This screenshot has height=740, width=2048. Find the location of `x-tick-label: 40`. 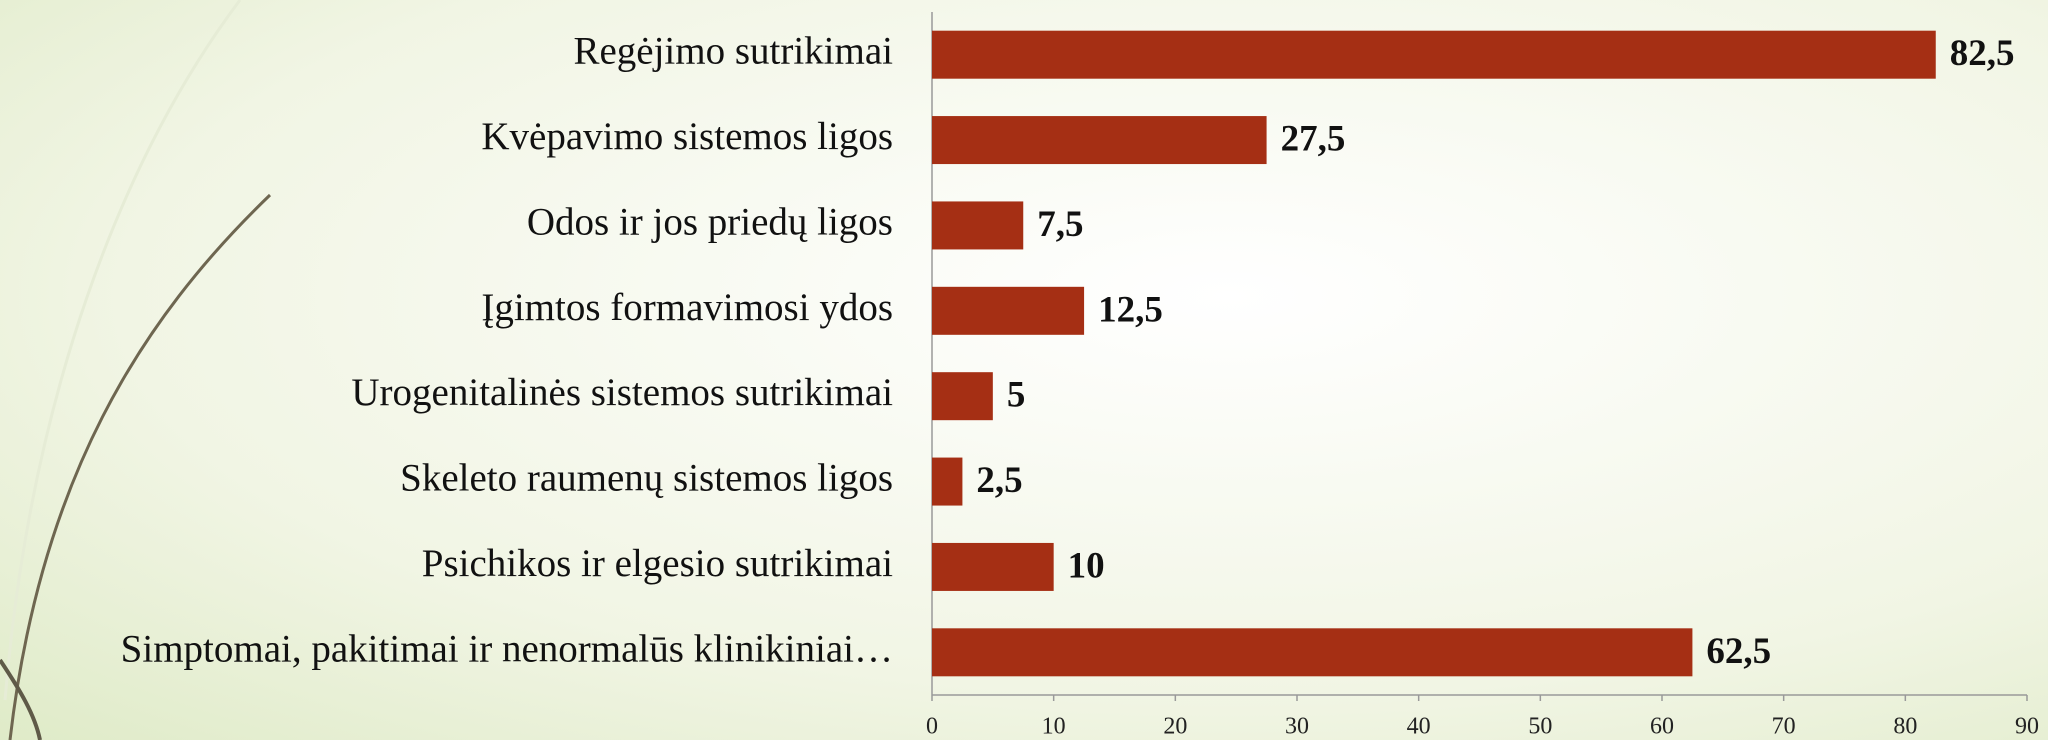

x-tick-label: 40 is located at coordinates (1419, 727).